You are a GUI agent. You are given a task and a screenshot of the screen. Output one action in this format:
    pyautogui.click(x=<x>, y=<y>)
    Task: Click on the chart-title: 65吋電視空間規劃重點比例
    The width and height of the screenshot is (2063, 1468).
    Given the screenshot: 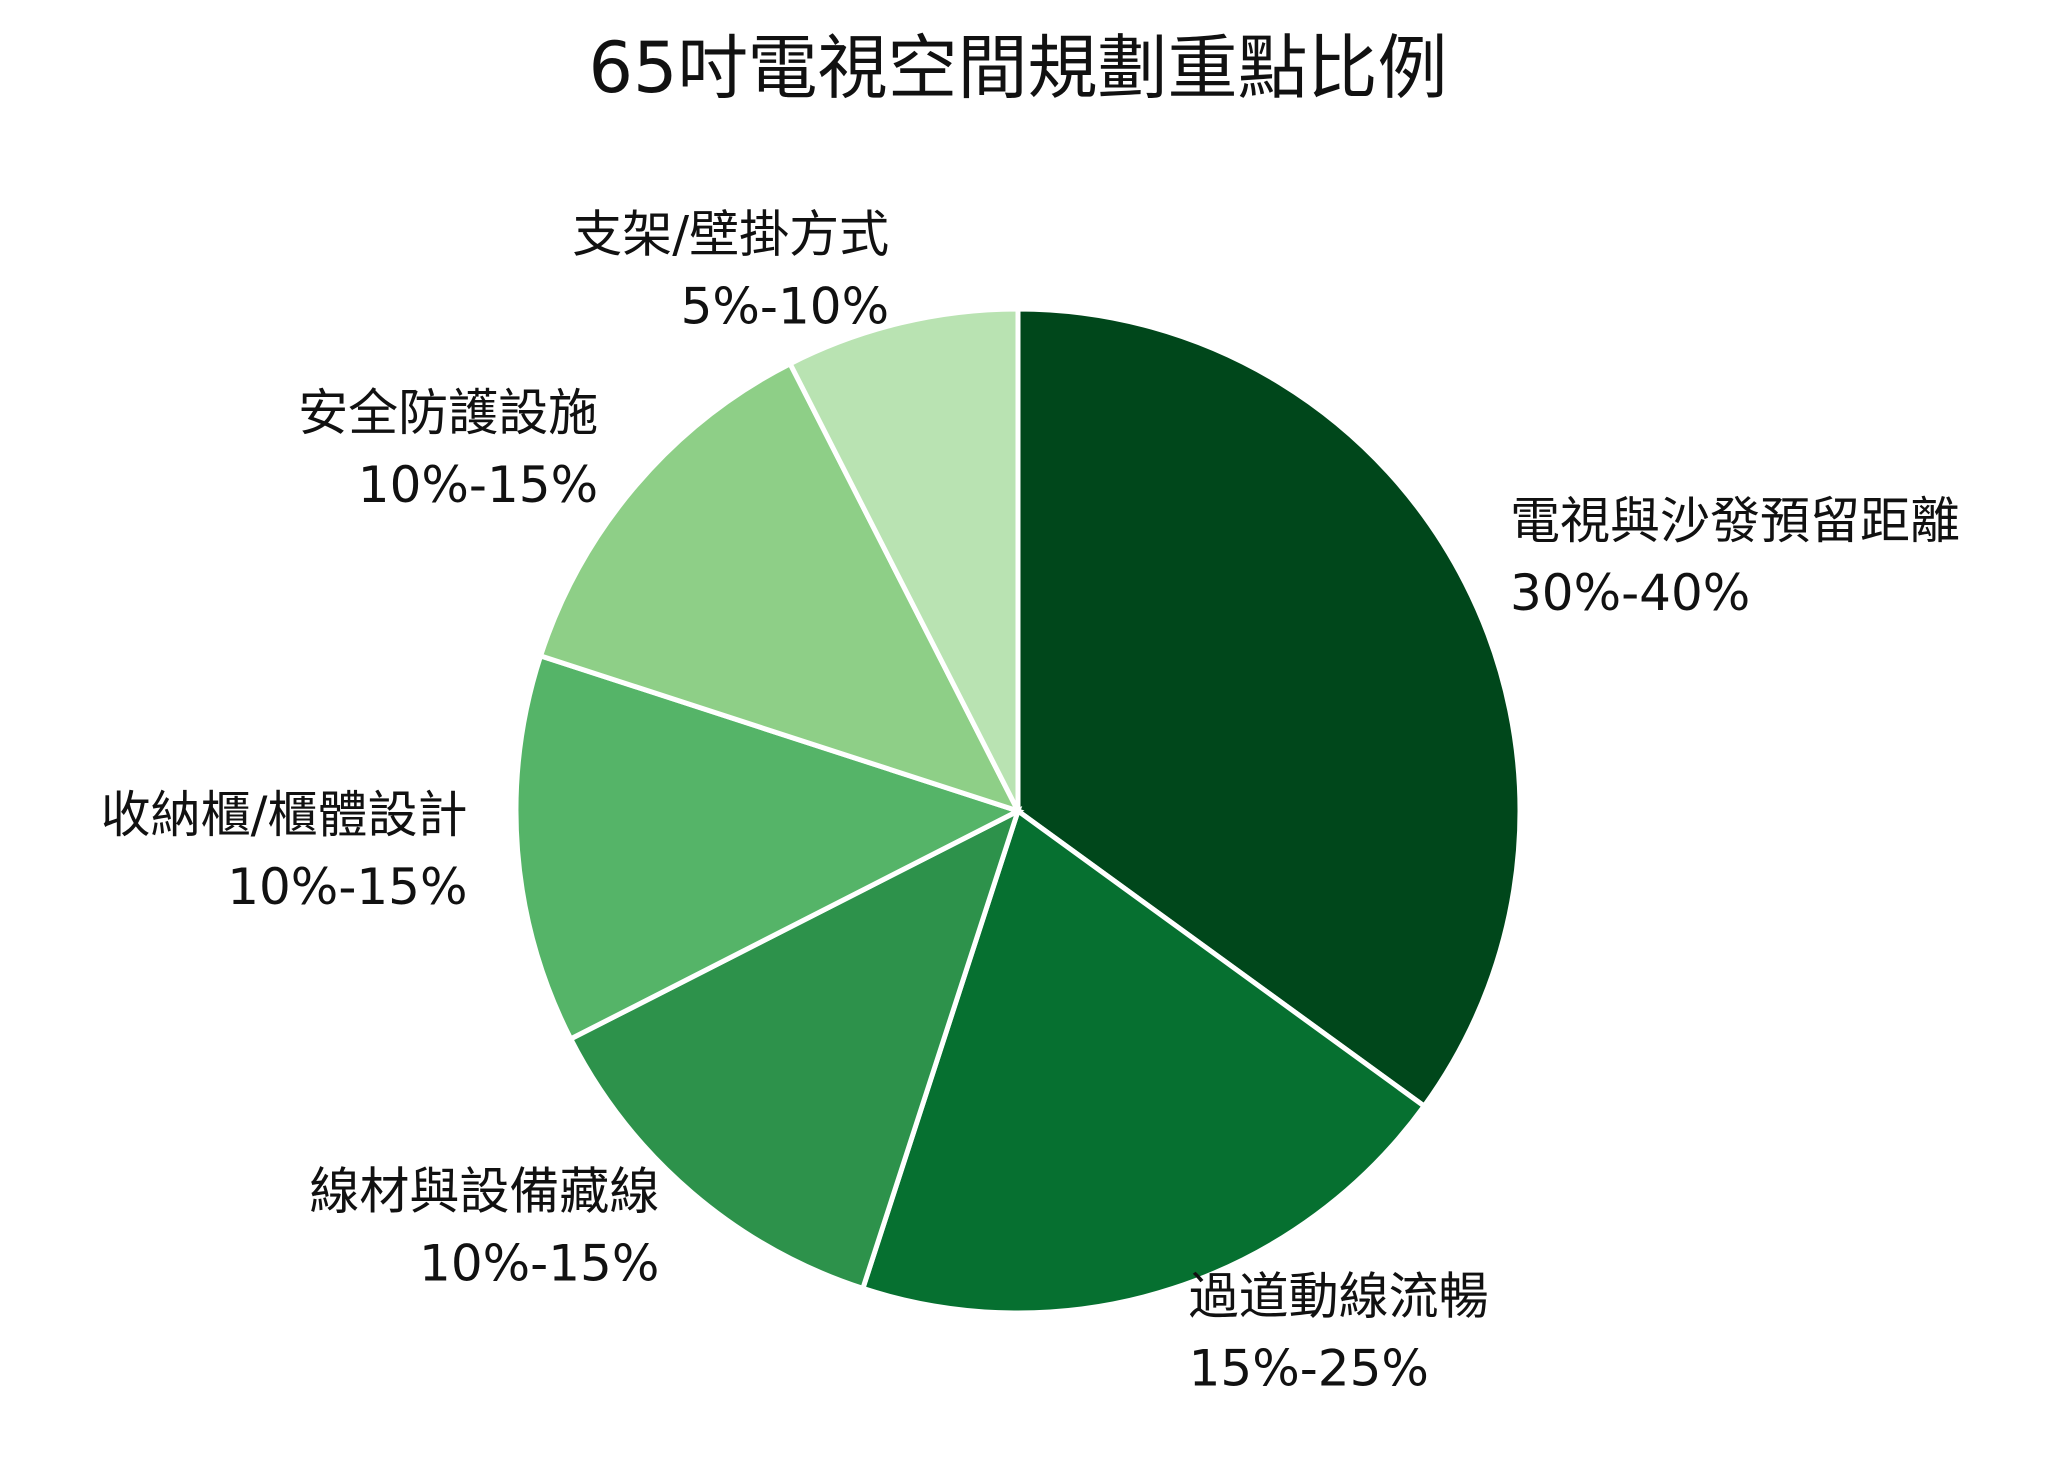 What is the action you would take?
    pyautogui.click(x=1017, y=68)
    